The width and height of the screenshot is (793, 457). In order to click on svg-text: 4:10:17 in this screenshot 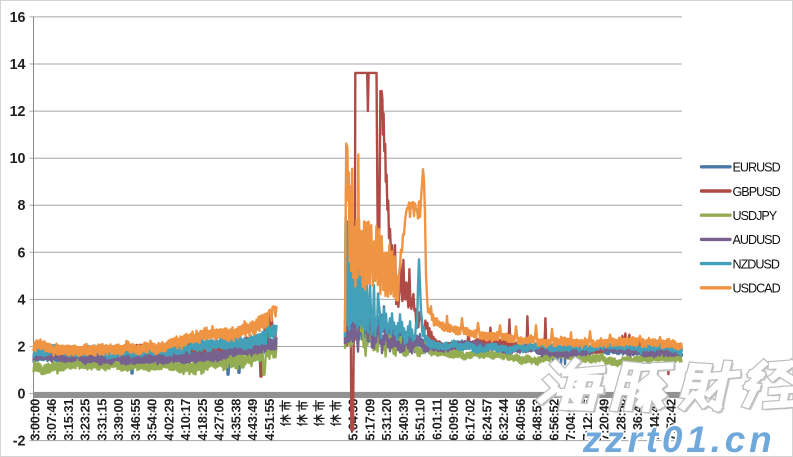, I will do `click(186, 420)`.